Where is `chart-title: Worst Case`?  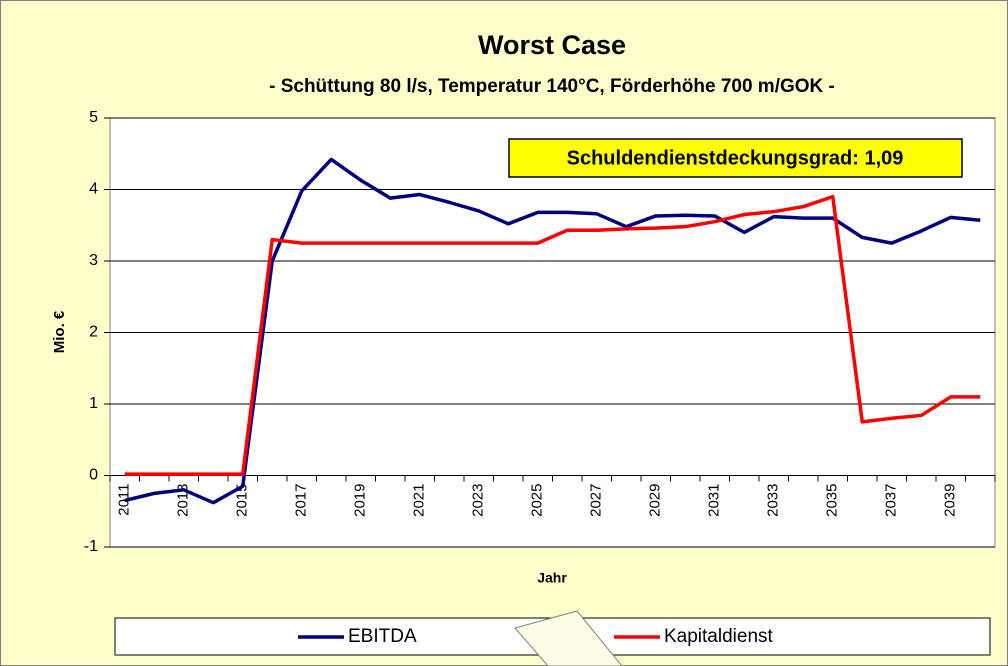
chart-title: Worst Case is located at coordinates (552, 45).